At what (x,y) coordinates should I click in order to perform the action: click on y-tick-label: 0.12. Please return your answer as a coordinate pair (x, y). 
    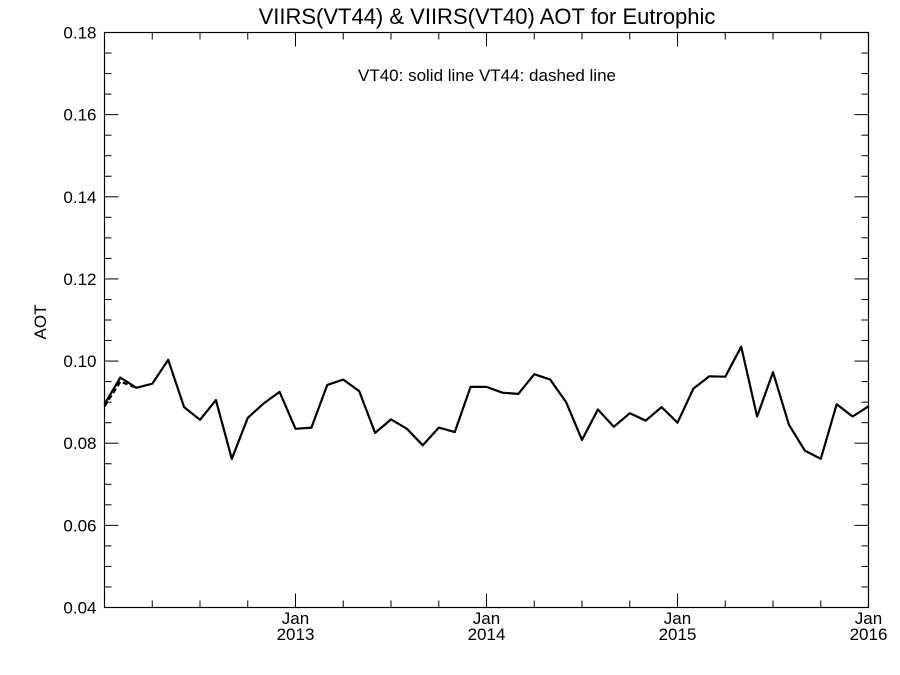
    Looking at the image, I should click on (79, 279).